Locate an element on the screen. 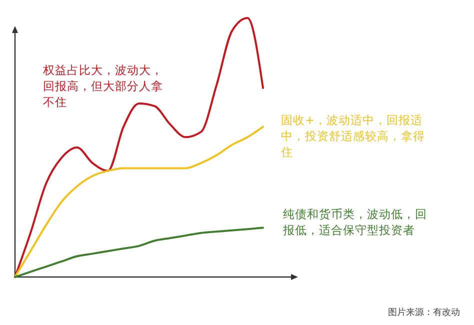 The width and height of the screenshot is (474, 325). text: 纯债和货币类，波动低，回报低，适合保守型投资者 is located at coordinates (354, 222).